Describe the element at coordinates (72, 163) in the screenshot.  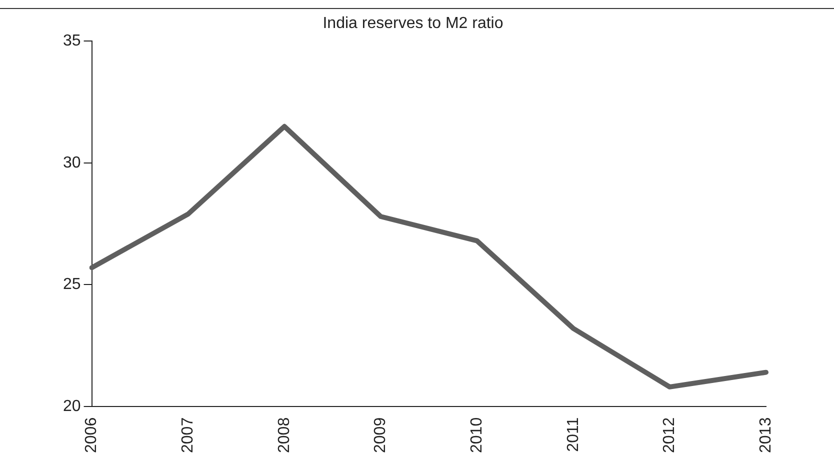
I see `y-tick-label: 30` at that location.